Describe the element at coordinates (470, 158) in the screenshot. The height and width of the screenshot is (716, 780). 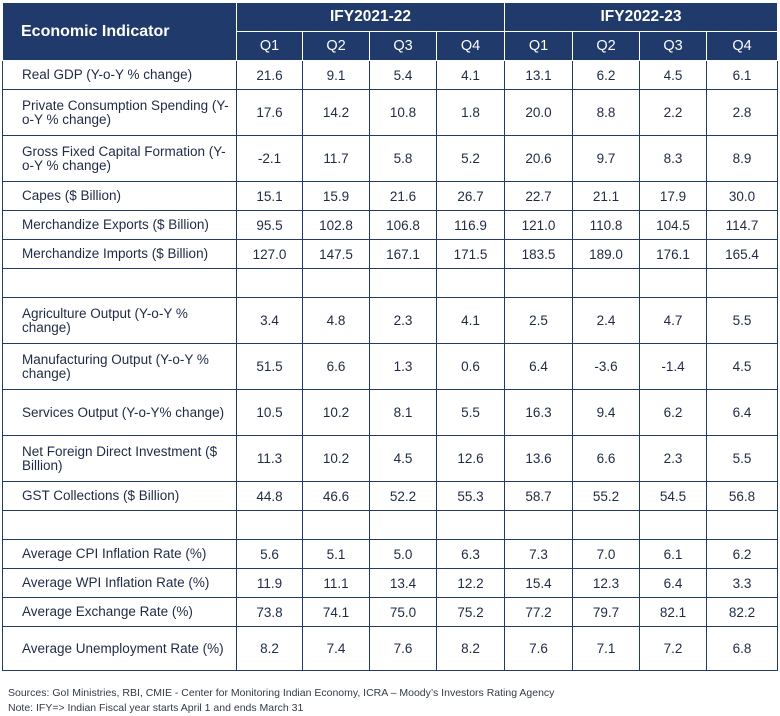
I see `value-cell: 5.2` at that location.